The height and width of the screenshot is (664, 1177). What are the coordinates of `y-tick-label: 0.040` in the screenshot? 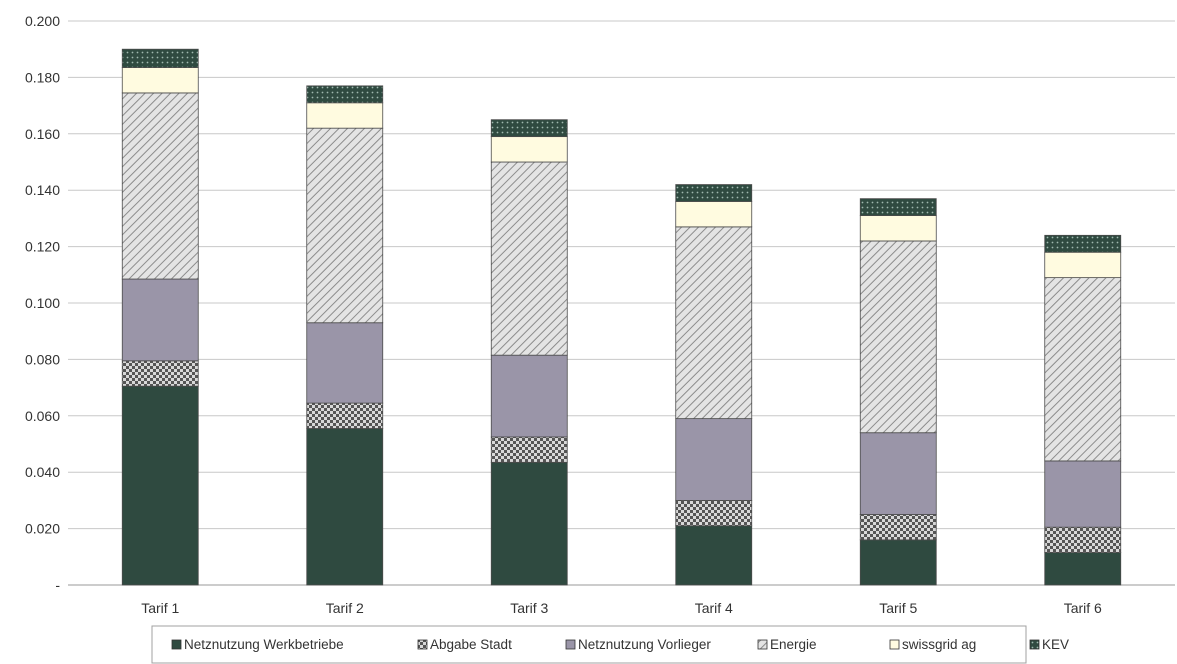 It's located at (42, 472).